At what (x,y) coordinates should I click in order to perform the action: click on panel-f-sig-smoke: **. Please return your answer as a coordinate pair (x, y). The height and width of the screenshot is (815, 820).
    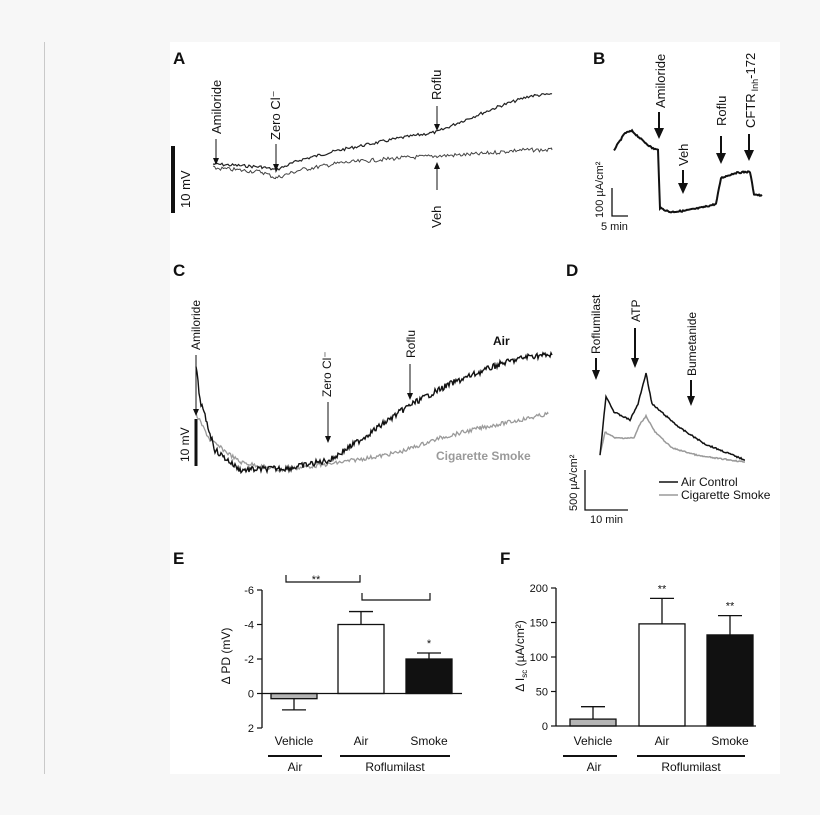
    Looking at the image, I should click on (730, 607).